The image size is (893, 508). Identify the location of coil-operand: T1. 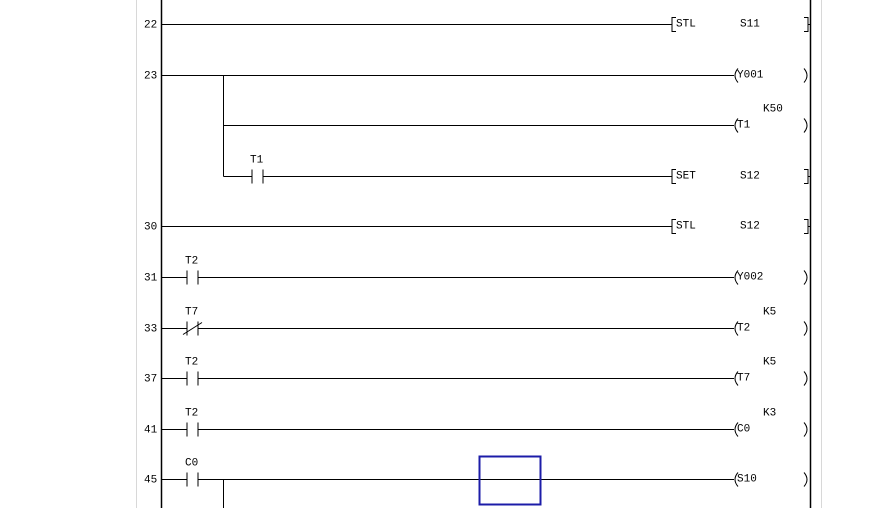
(744, 126).